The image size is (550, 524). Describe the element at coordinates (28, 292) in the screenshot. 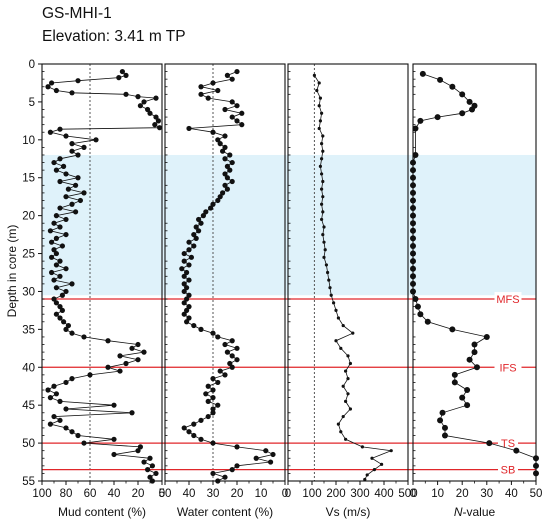

I see `y-tick-label: 30` at that location.